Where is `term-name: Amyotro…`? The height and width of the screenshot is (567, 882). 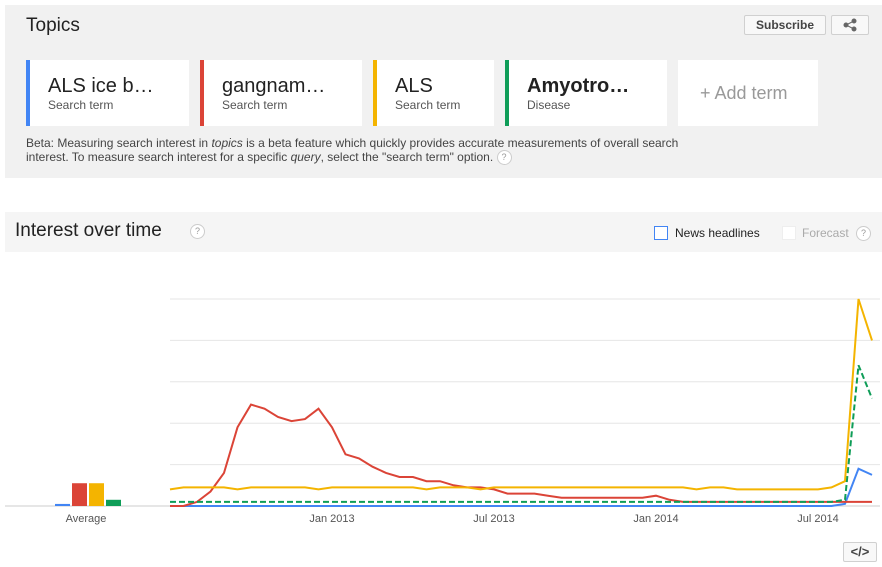
term-name: Amyotro… is located at coordinates (578, 86).